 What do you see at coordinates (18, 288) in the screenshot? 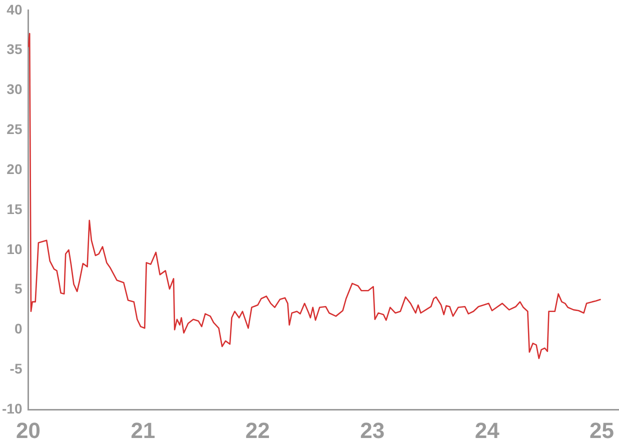
I see `y-tick-label: 5` at bounding box center [18, 288].